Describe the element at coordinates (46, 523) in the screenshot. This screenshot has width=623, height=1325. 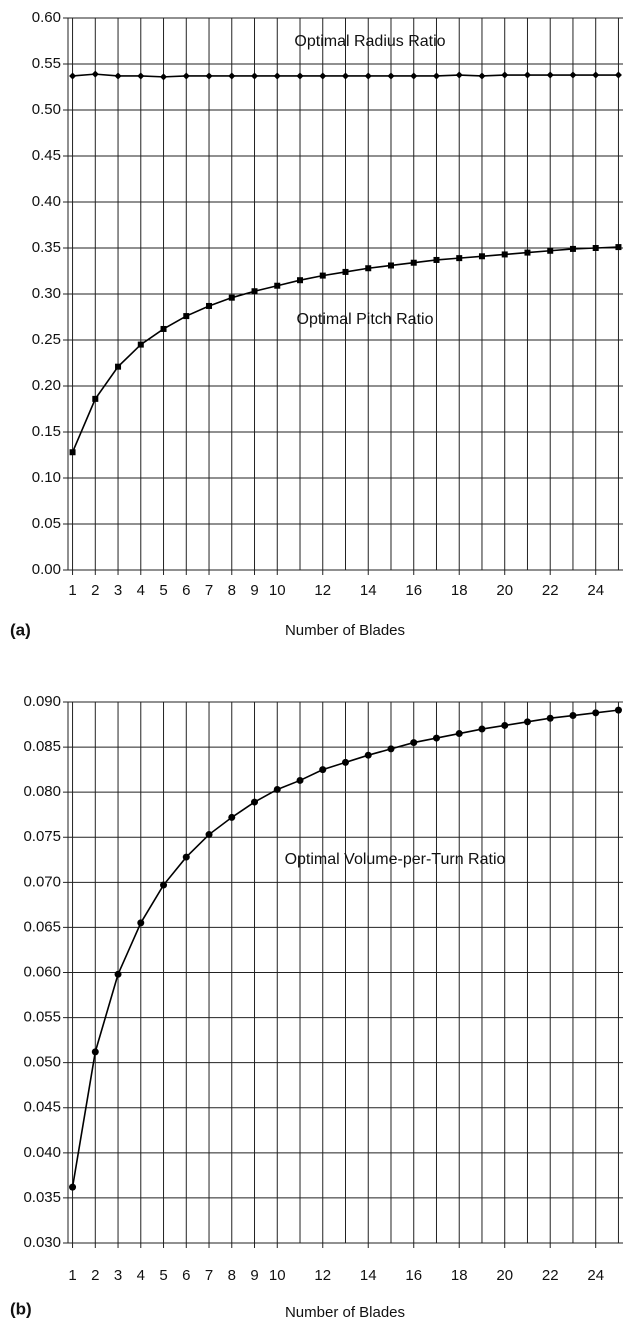
I see `y-tick-label: 0.05` at that location.